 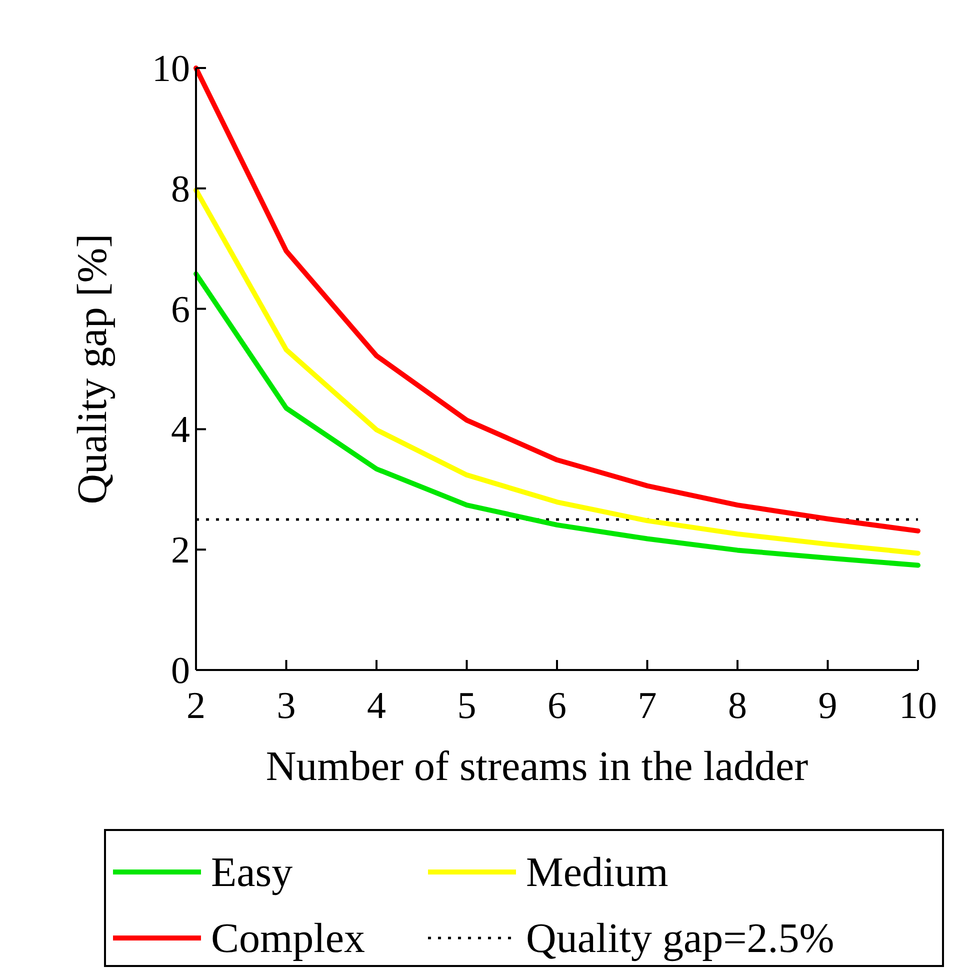 I want to click on legend-label: Complex, so click(x=288, y=939).